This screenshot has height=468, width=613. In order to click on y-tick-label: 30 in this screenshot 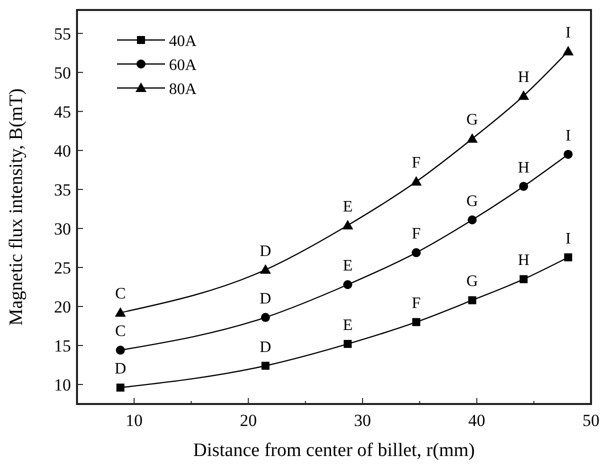, I will do `click(62, 228)`.